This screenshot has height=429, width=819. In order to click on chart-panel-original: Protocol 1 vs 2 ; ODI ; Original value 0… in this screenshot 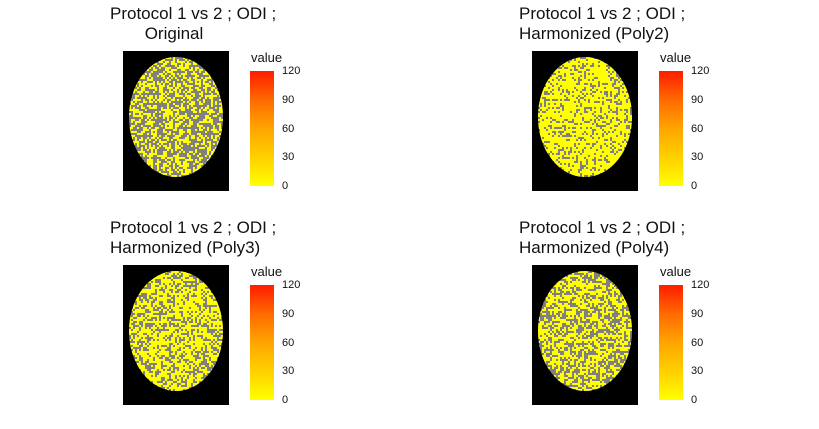, I will do `click(220, 104)`.